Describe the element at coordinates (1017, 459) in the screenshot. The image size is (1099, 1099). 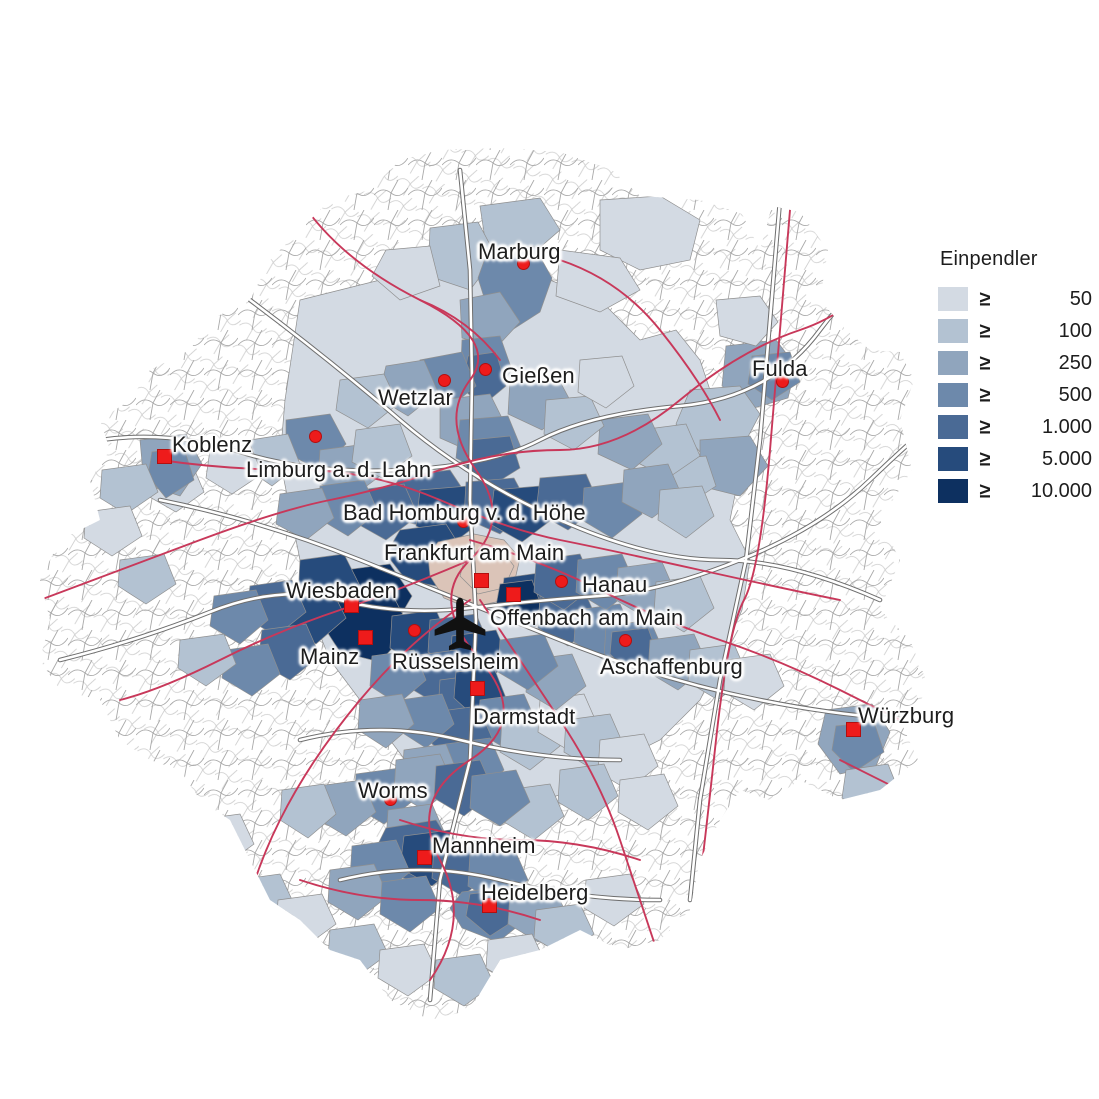
I see `legend-row: ≥5.000` at that location.